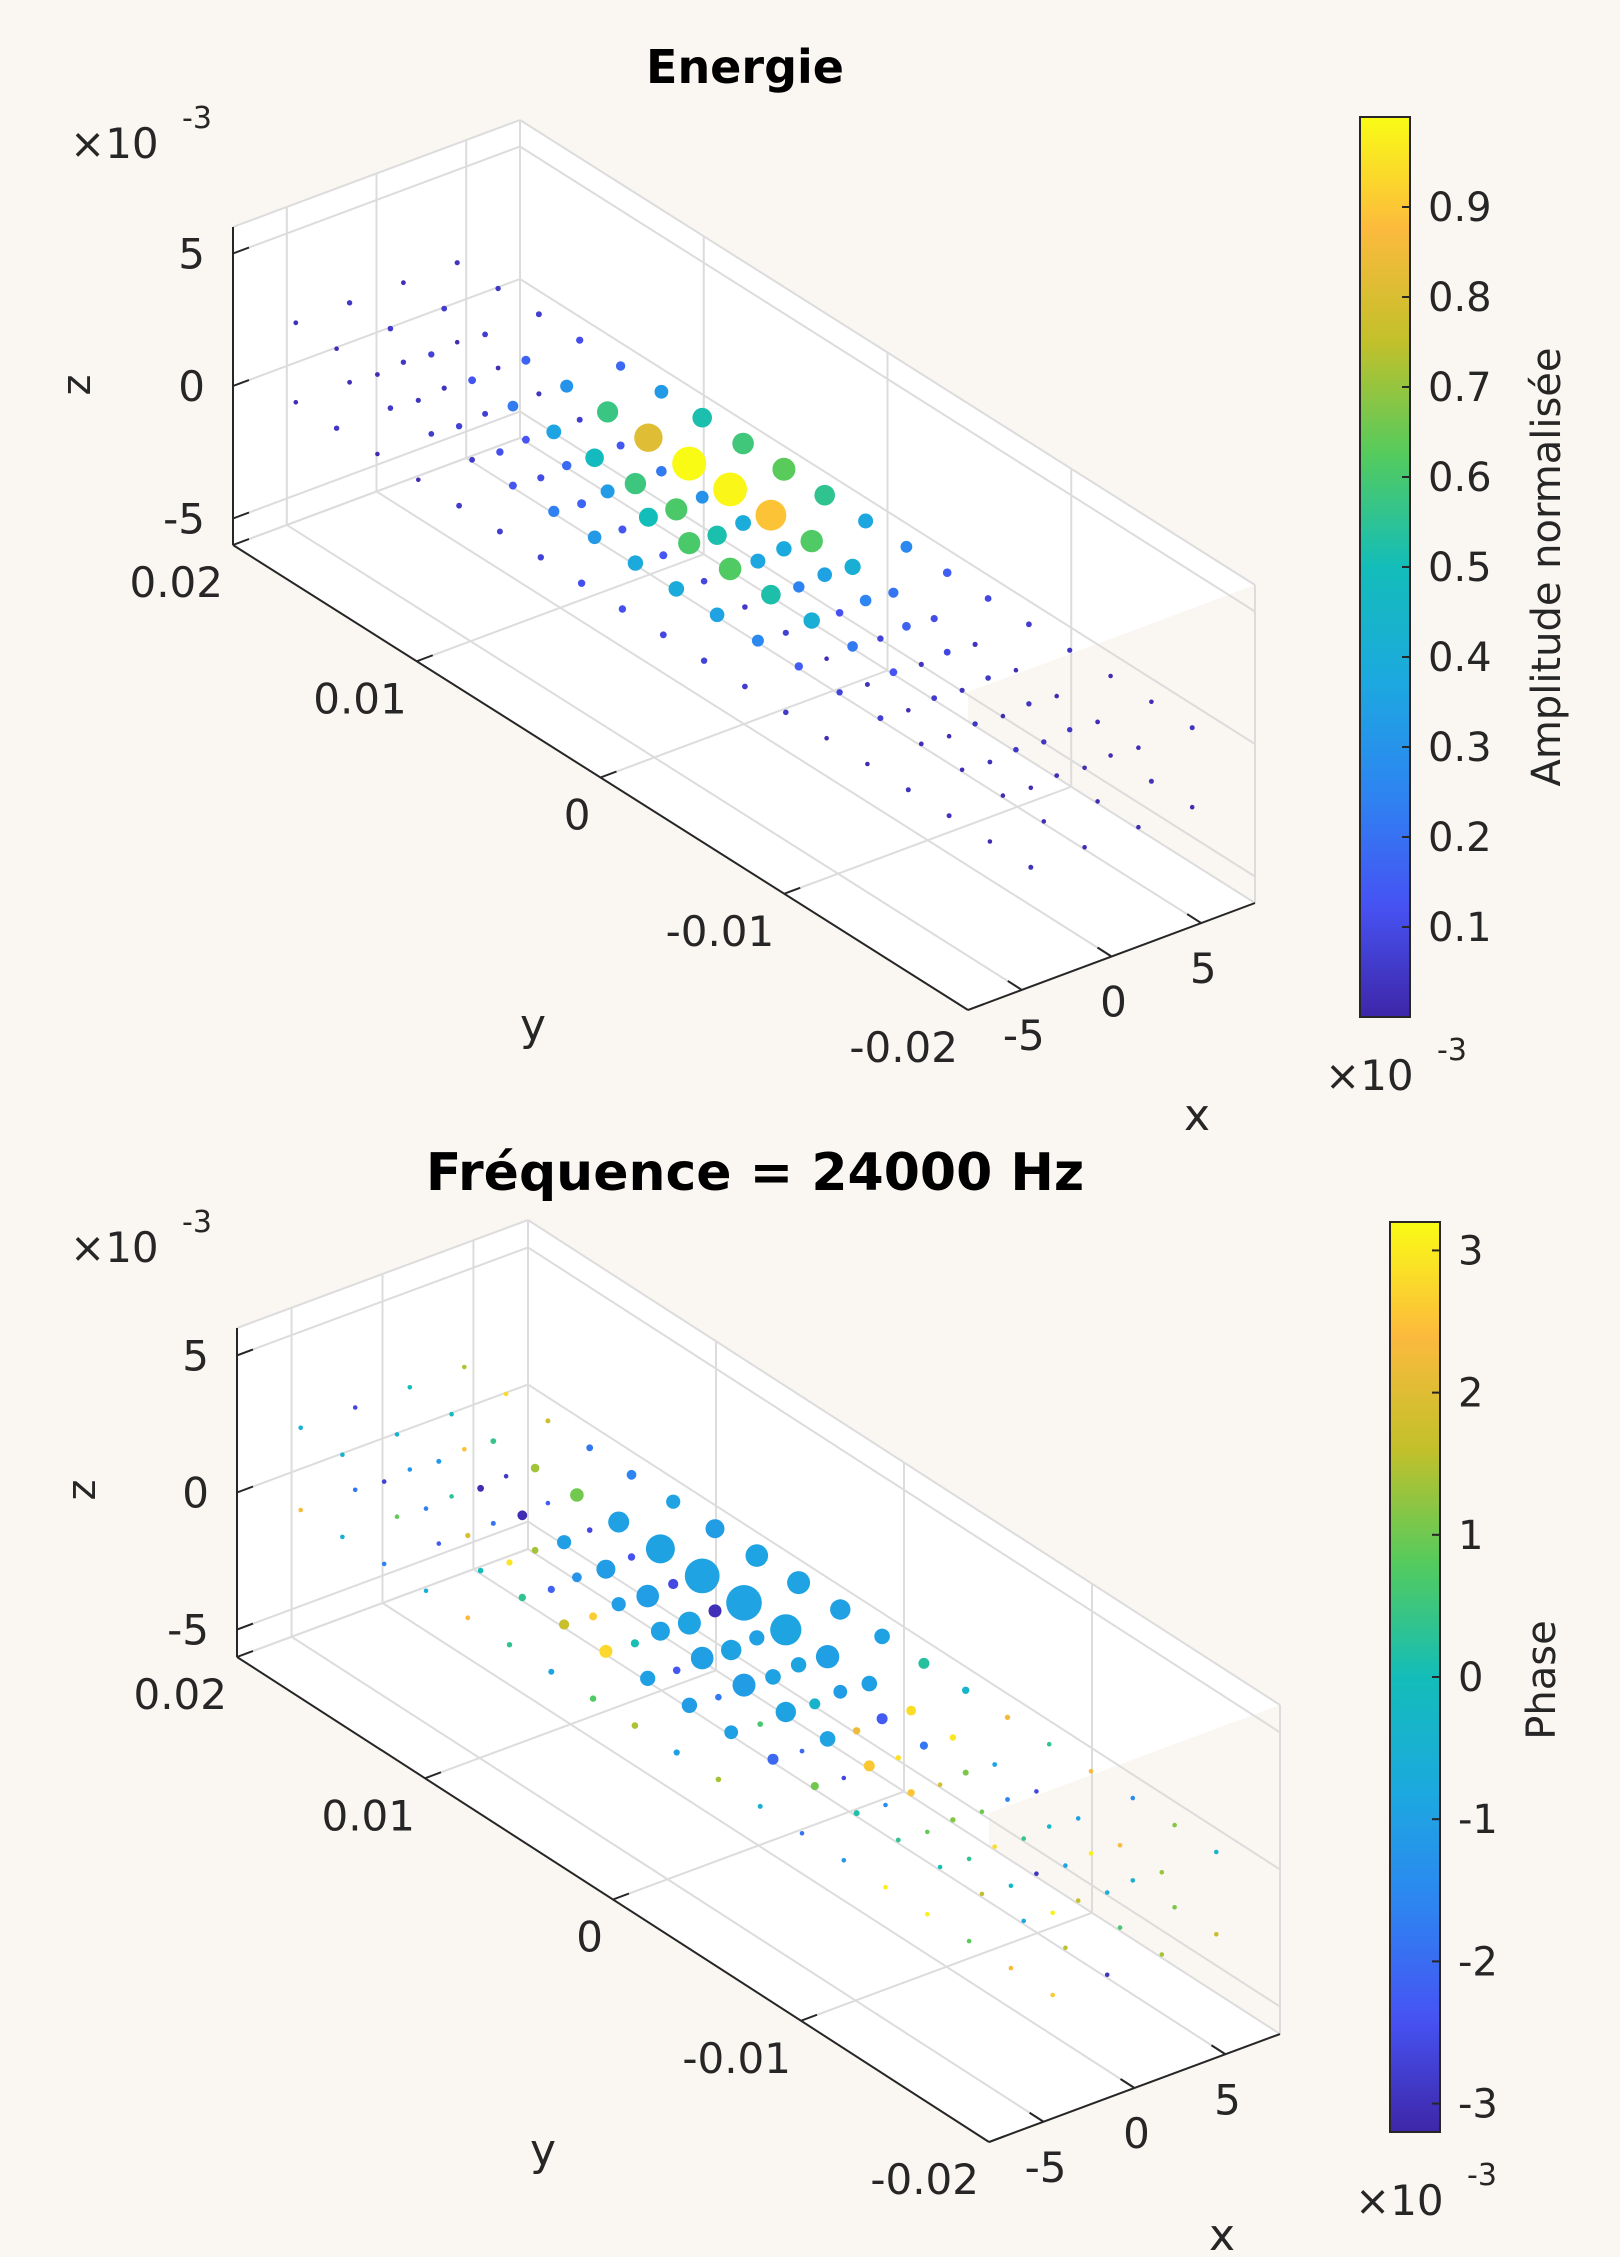 This screenshot has width=1620, height=2257. What do you see at coordinates (1222, 2233) in the screenshot?
I see `frequency-x-label: x` at bounding box center [1222, 2233].